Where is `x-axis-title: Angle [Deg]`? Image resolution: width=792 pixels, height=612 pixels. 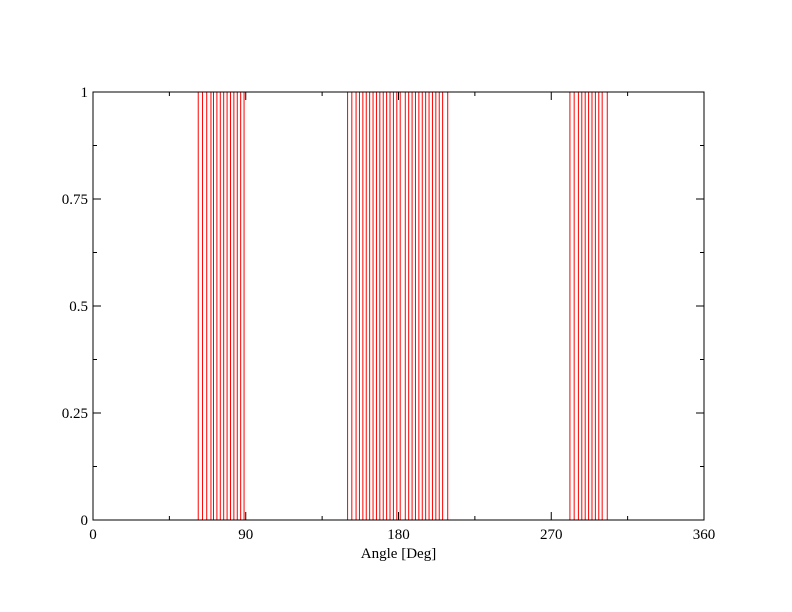 x-axis-title: Angle [Deg] is located at coordinates (398, 554).